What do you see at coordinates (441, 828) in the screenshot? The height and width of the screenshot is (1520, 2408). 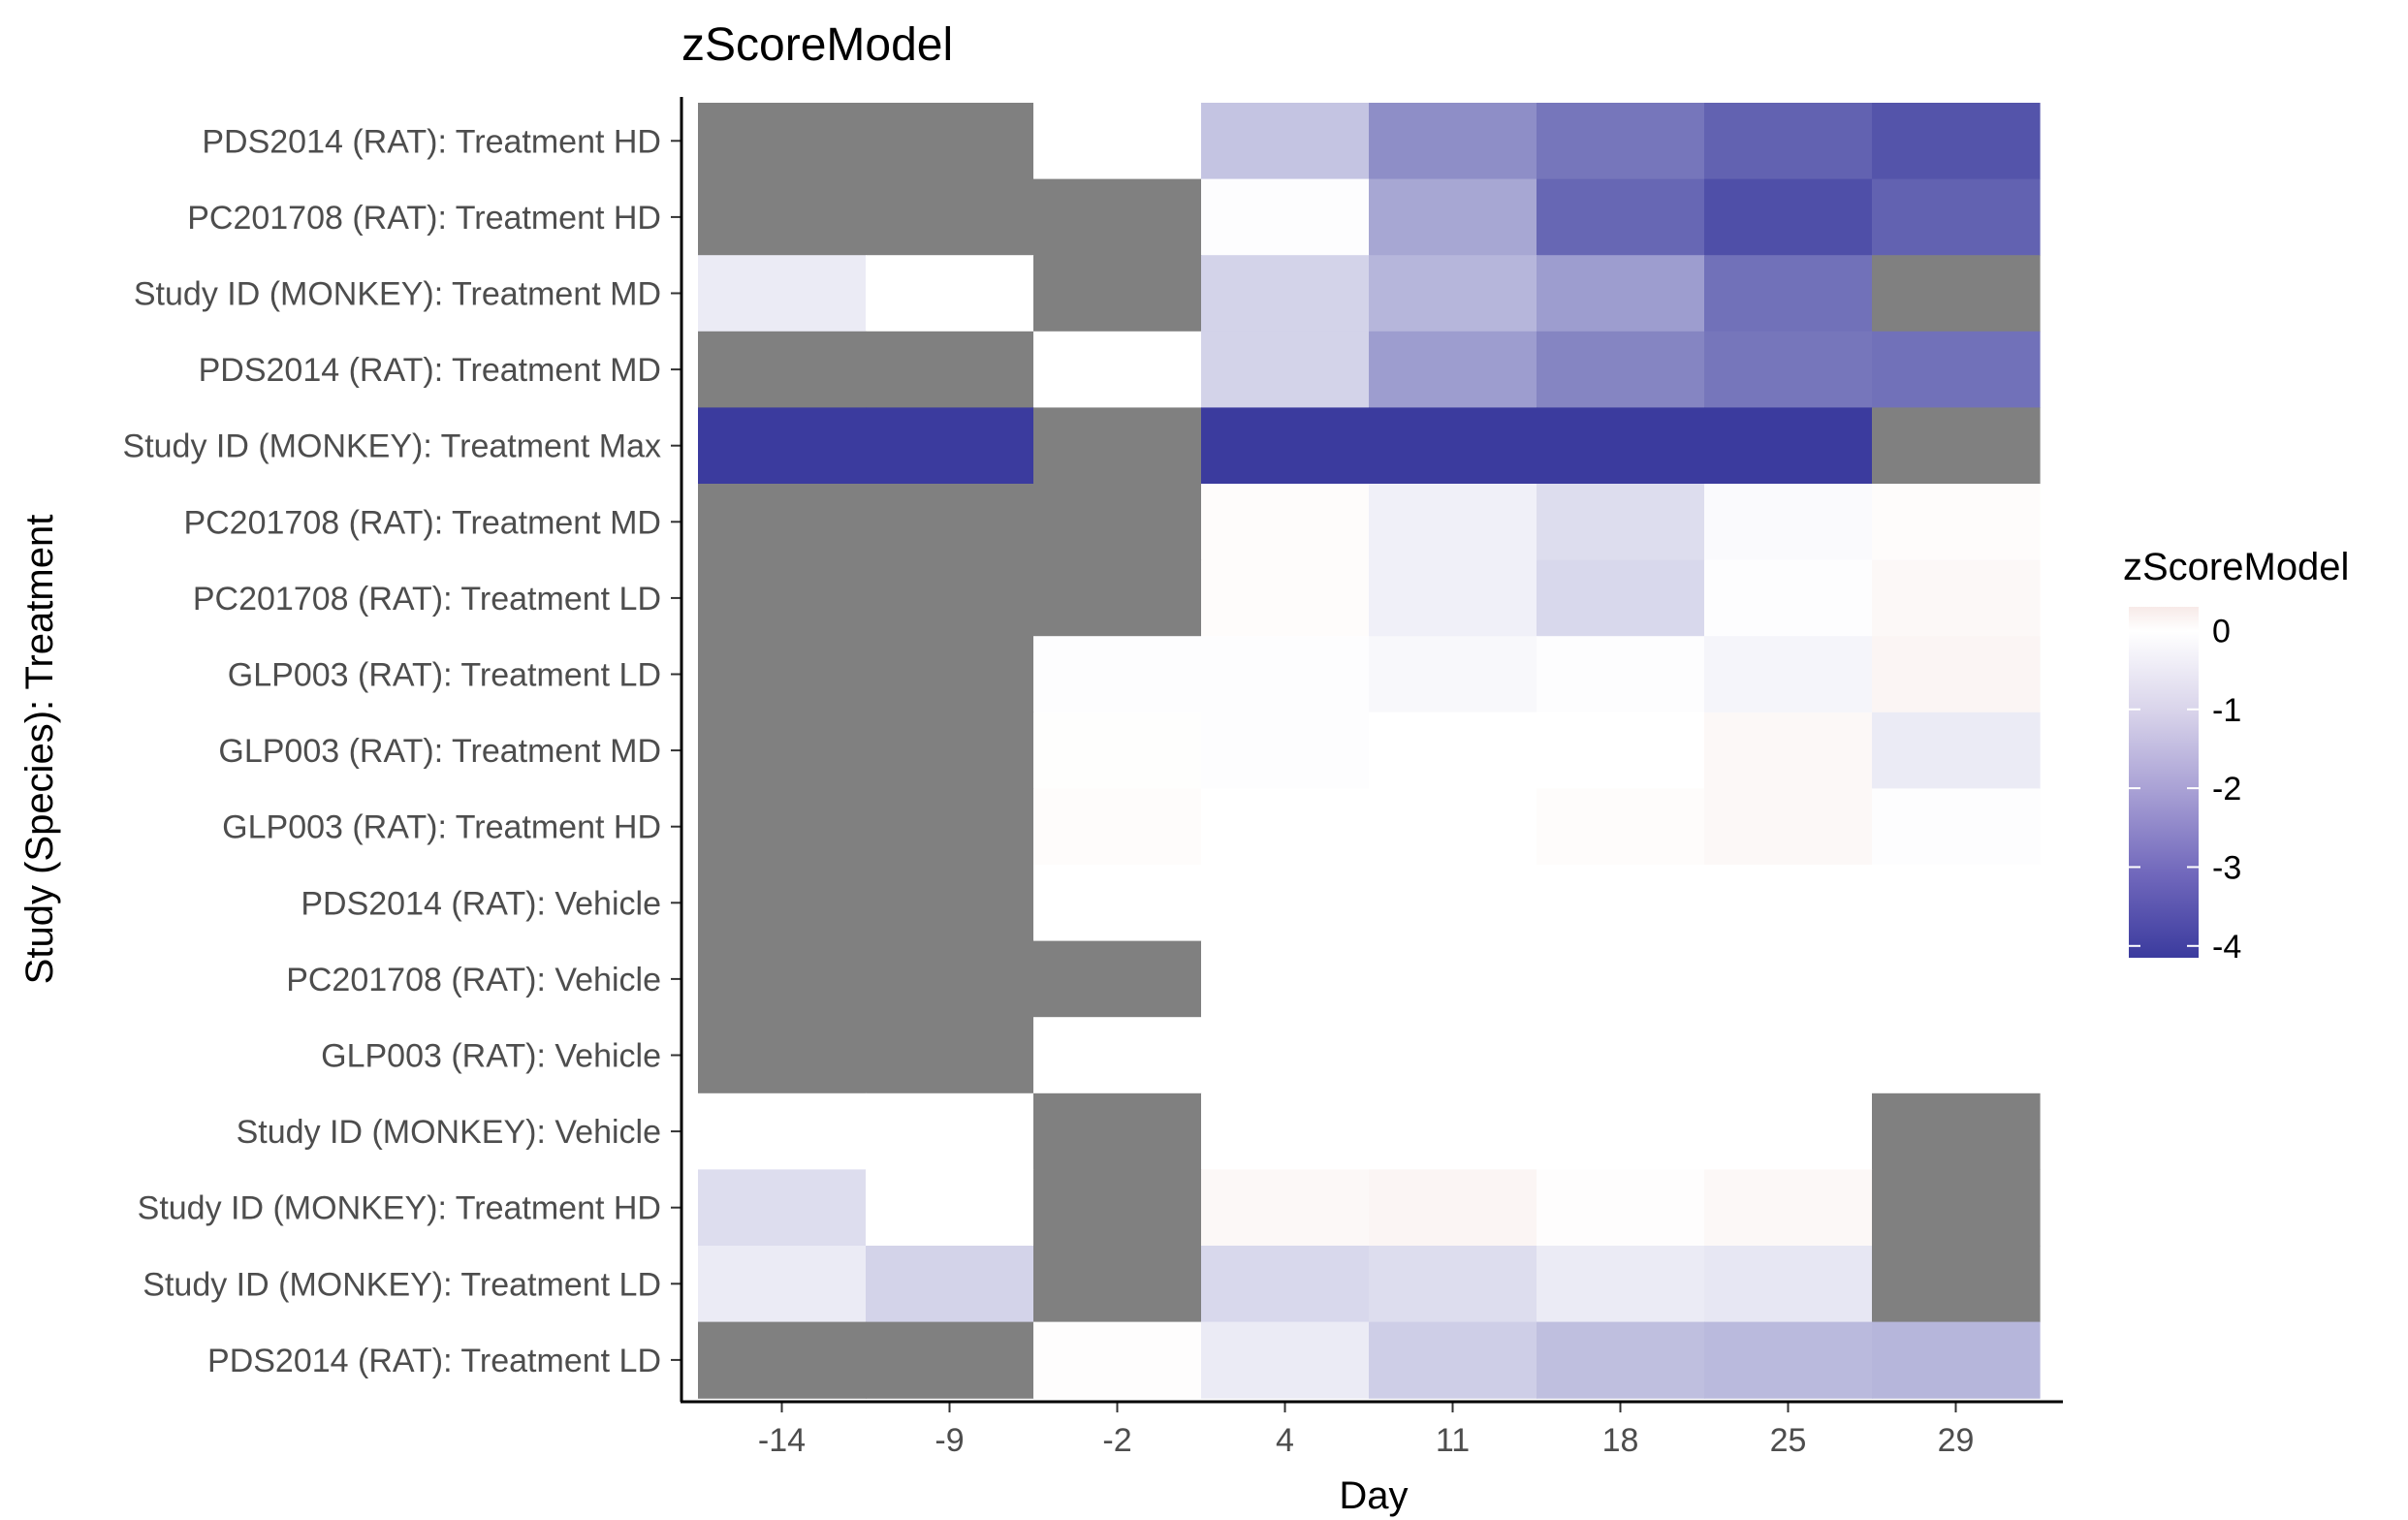 I see `y-tick-label: GLP003 (RAT): Treatment HD` at bounding box center [441, 828].